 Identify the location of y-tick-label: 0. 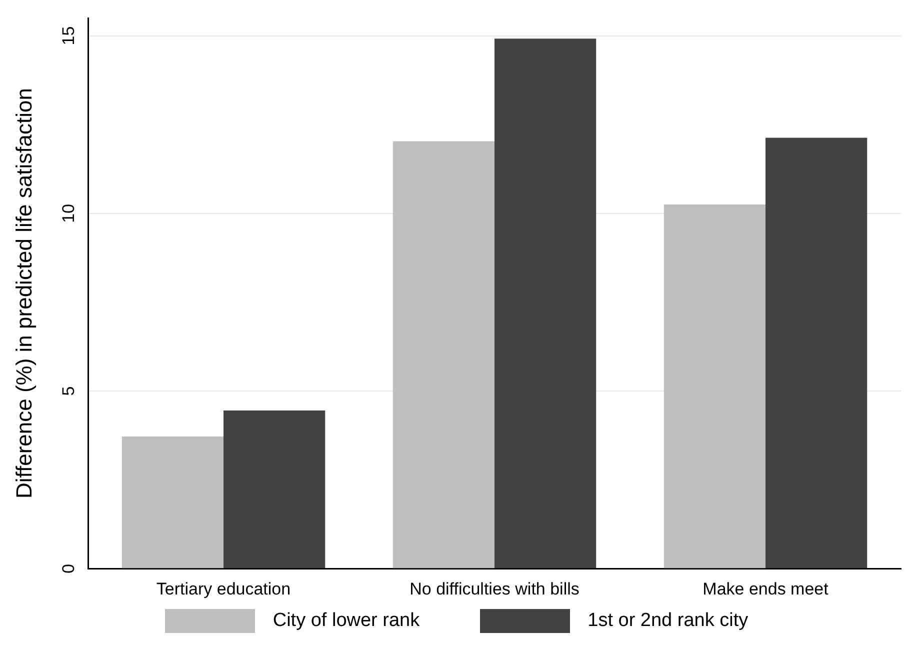
(68, 569).